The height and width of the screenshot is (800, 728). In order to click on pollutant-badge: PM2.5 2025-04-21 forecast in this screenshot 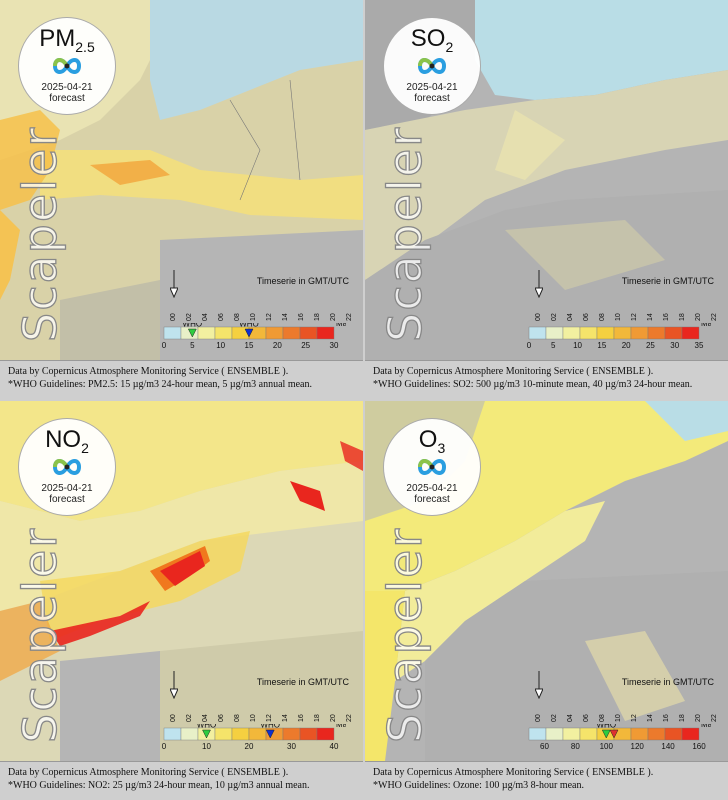, I will do `click(67, 66)`.